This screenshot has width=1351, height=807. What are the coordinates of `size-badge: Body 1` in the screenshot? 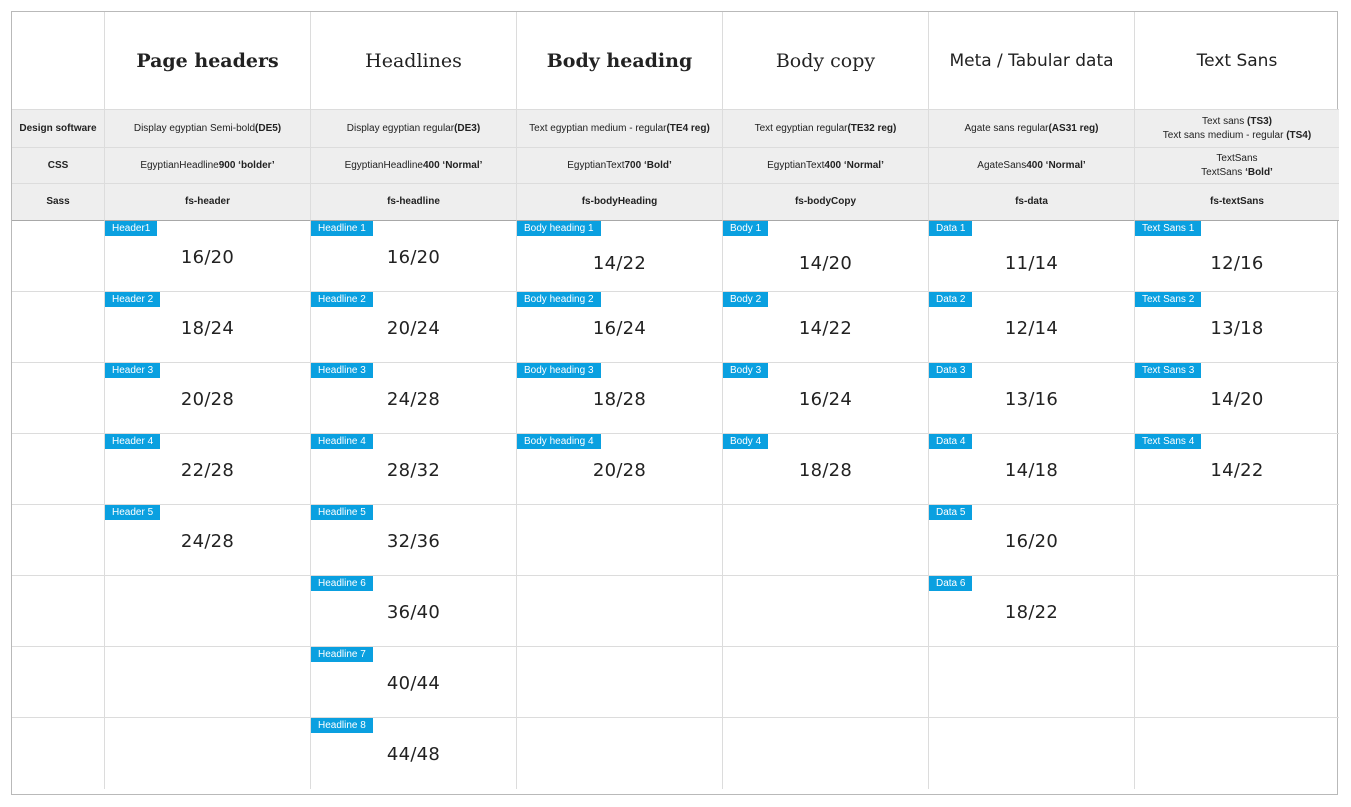 It's located at (746, 228).